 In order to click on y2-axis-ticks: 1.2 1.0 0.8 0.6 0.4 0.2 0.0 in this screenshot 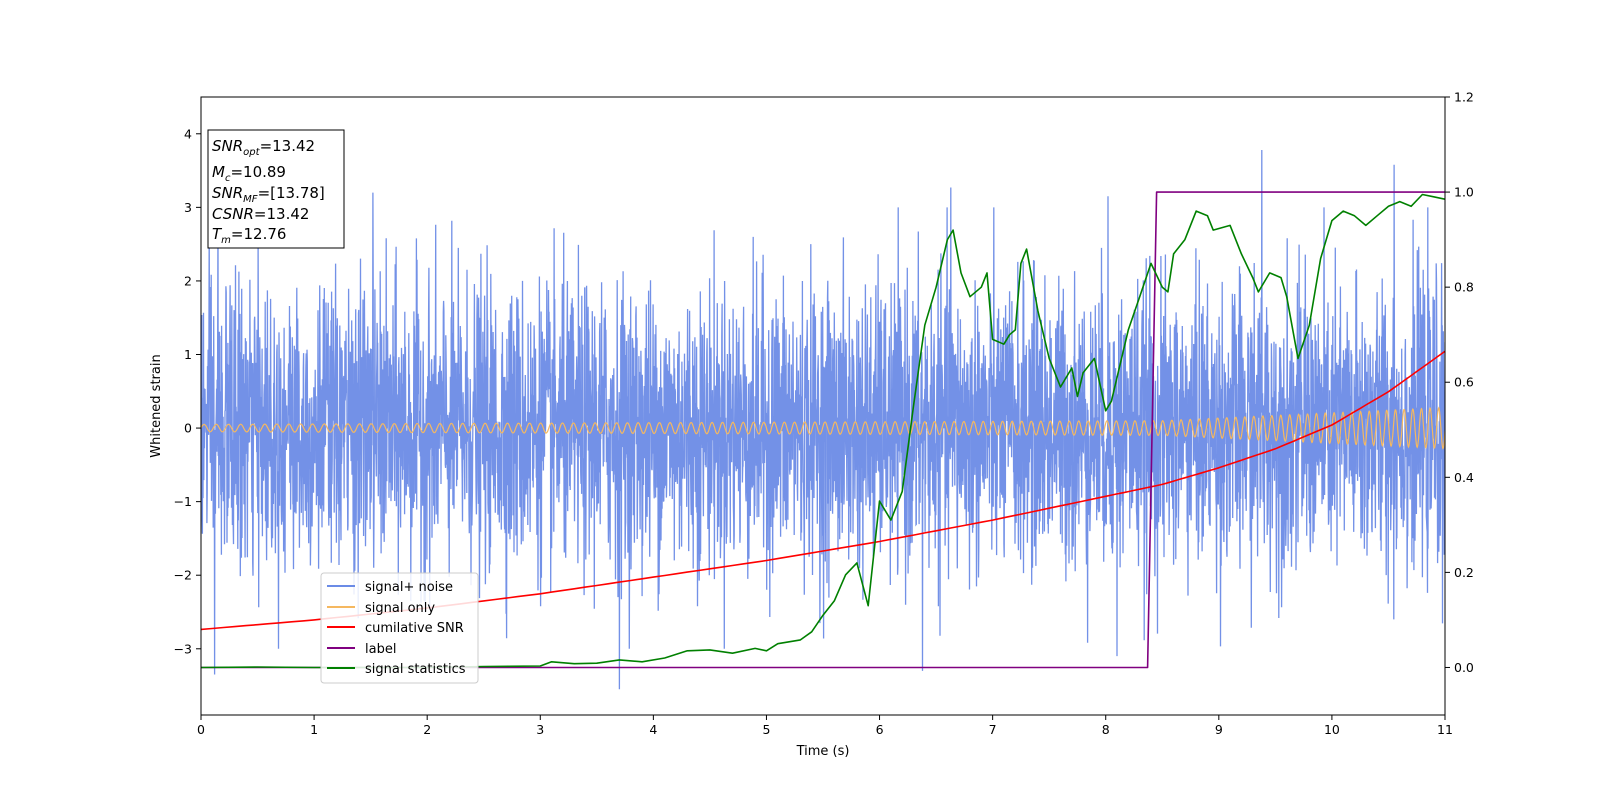, I will do `click(1459, 382)`.